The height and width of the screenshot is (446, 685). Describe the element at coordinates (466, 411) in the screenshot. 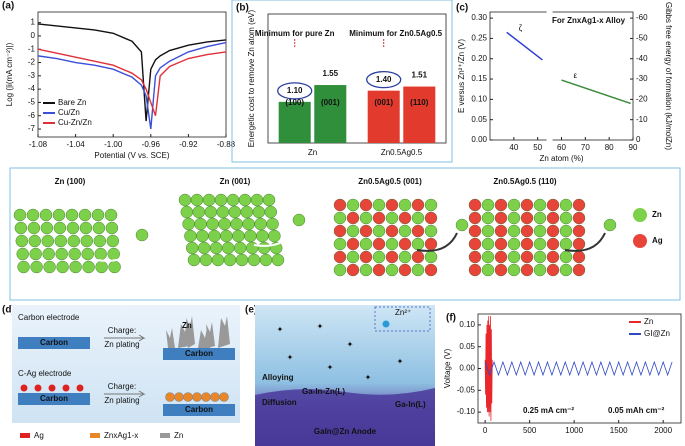

I see `y-tick-label: -0.10` at that location.